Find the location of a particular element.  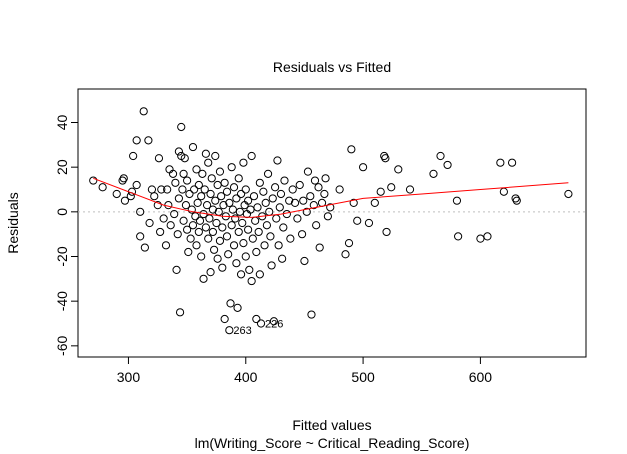

x-axis-label: Fitted values is located at coordinates (331, 425).